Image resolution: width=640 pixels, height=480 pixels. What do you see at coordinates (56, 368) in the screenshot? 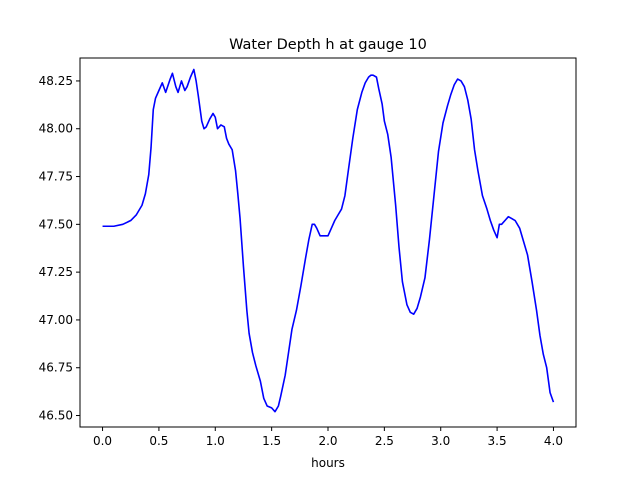
I see `y-tick-label: 46.75` at bounding box center [56, 368].